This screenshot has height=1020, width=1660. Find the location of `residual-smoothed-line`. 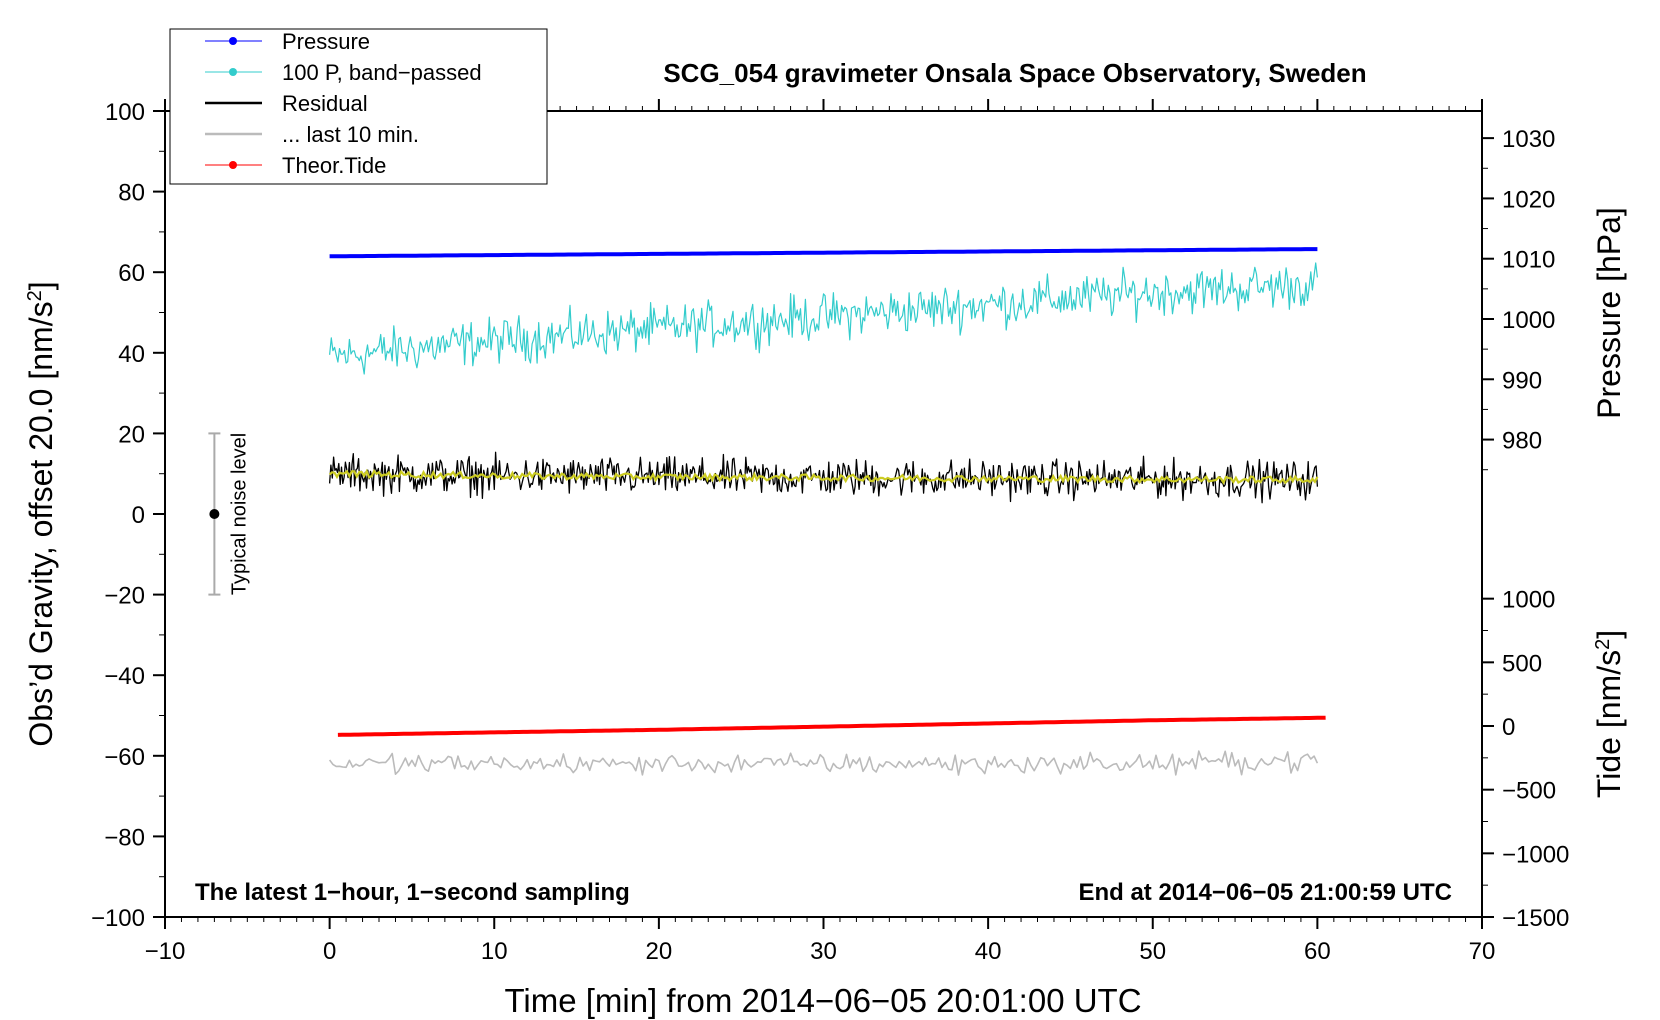

residual-smoothed-line is located at coordinates (823, 476).